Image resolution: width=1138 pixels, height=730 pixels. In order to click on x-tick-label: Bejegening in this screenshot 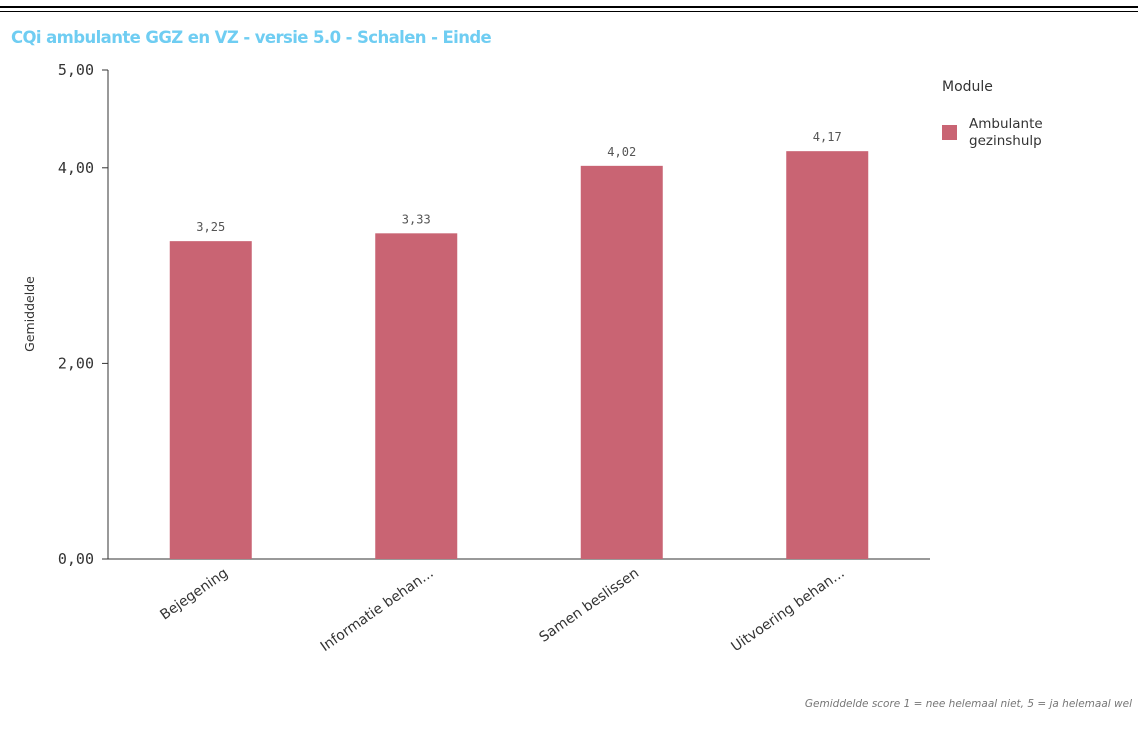, I will do `click(194, 594)`.